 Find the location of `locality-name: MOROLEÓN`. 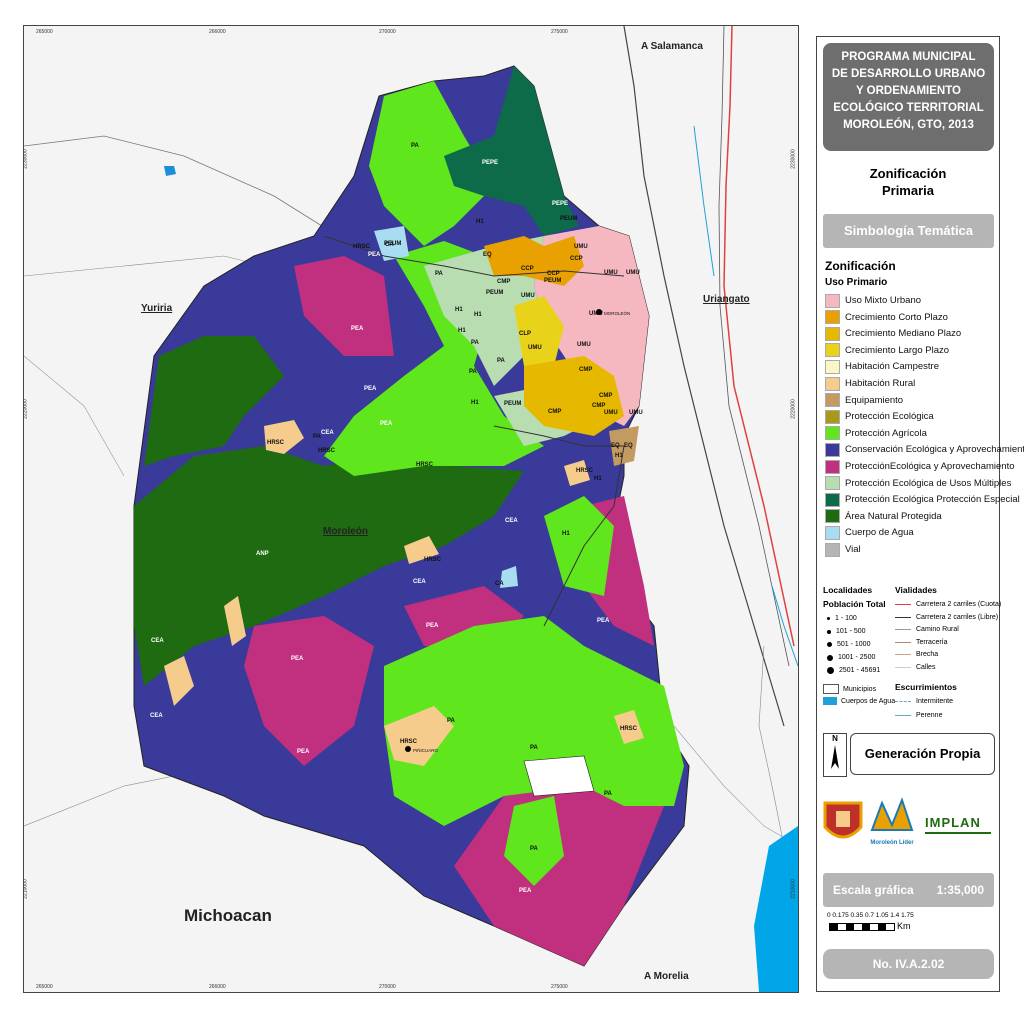

locality-name: MOROLEÓN is located at coordinates (617, 313).